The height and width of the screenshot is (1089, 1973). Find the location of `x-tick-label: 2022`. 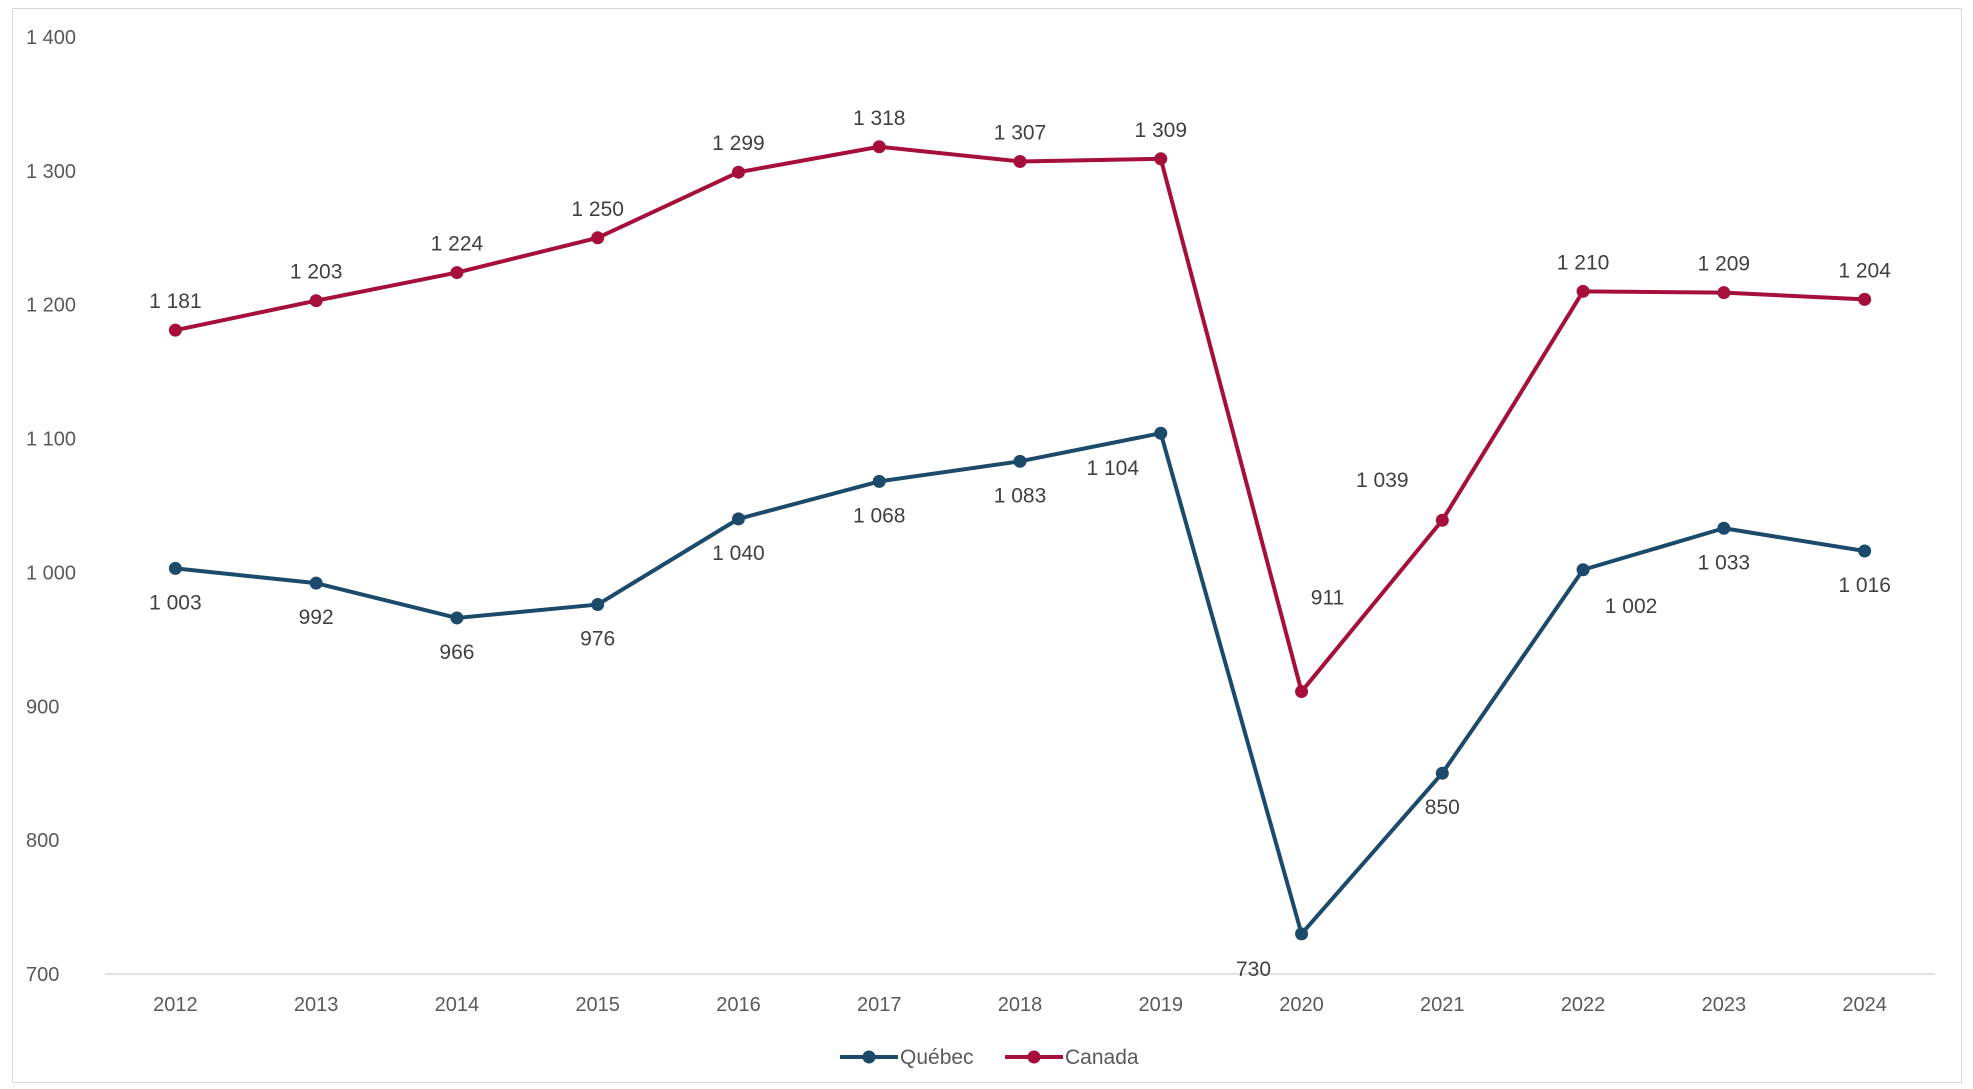

x-tick-label: 2022 is located at coordinates (1583, 1005).